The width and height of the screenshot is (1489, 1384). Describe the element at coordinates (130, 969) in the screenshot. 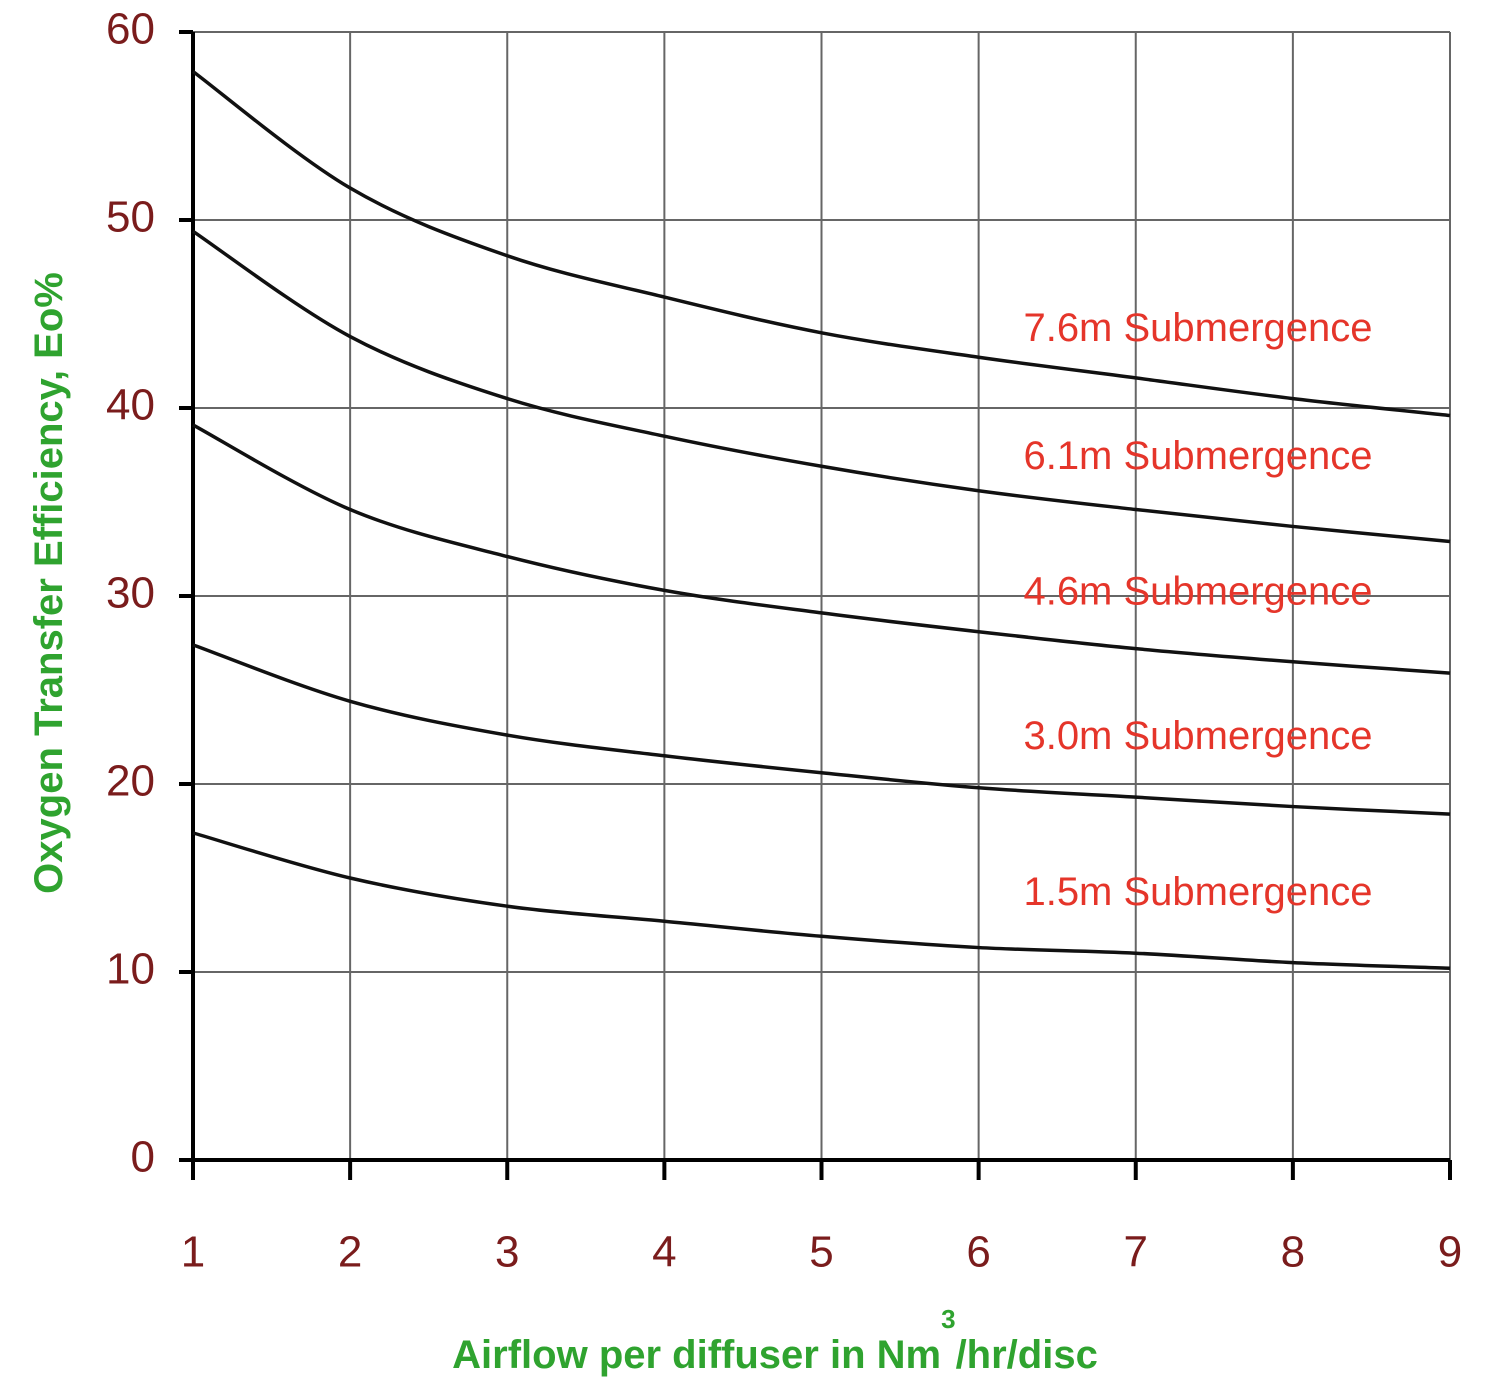

I see `y-tick-label: 10` at that location.